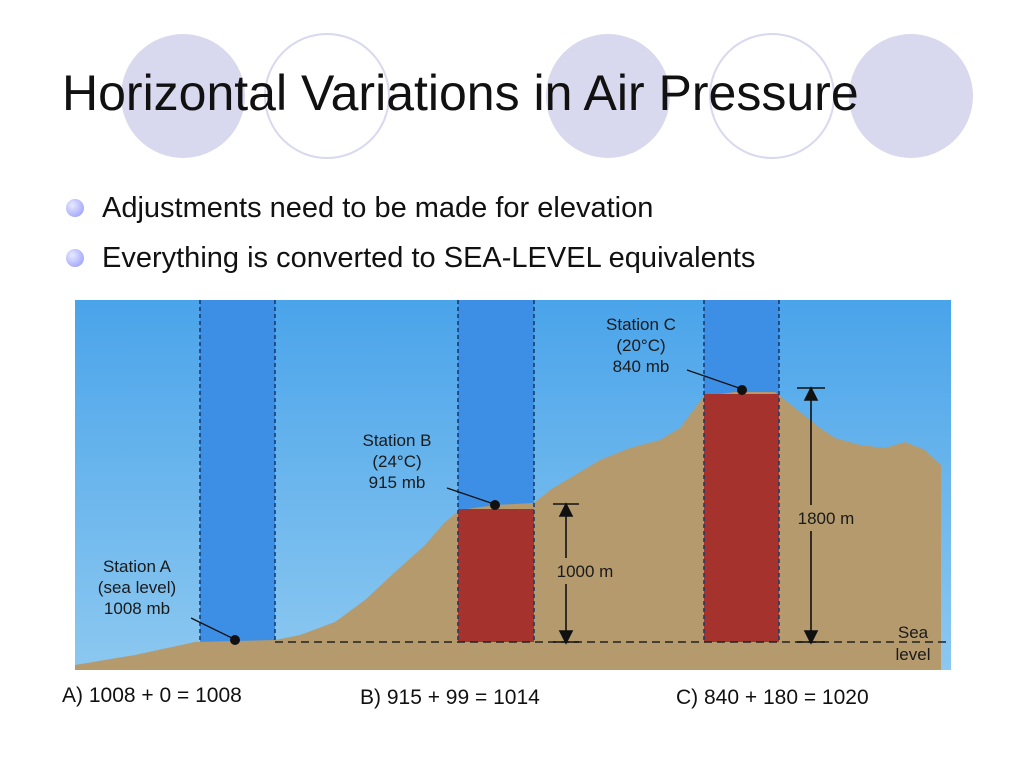  Describe the element at coordinates (496, 575) in the screenshot. I see `elevation-fill-b` at that location.